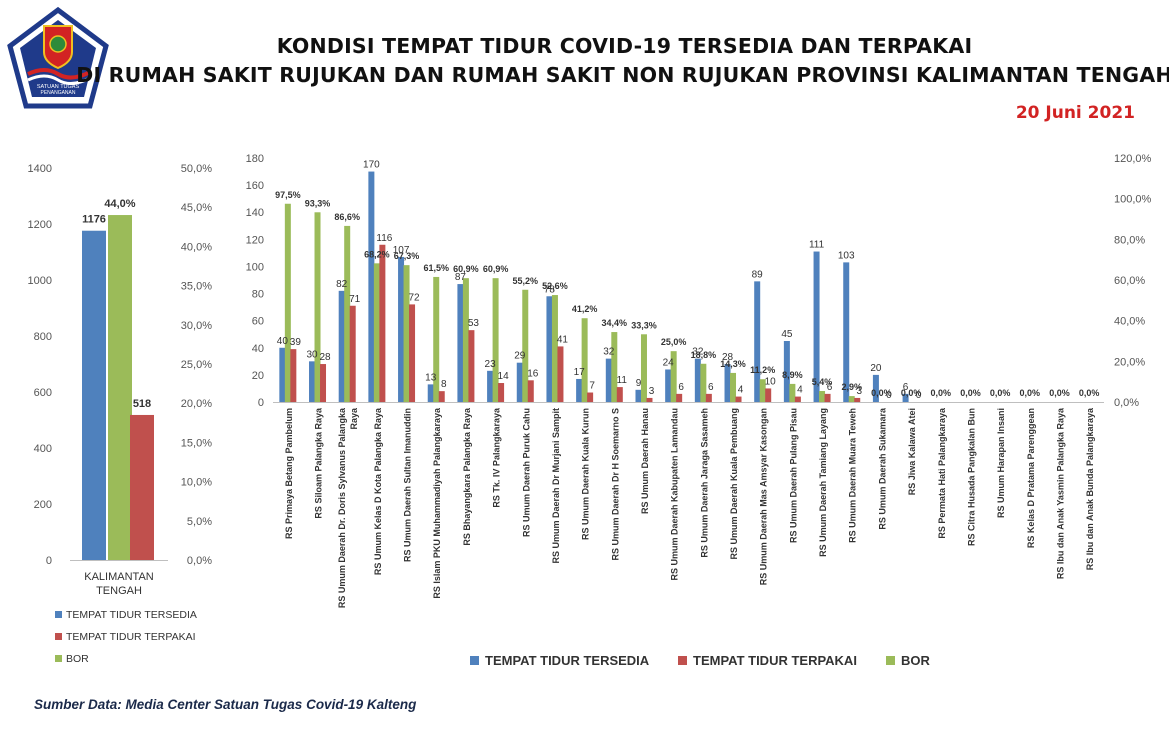  What do you see at coordinates (876, 368) in the screenshot?
I see `data-label-tersedia: 20` at bounding box center [876, 368].